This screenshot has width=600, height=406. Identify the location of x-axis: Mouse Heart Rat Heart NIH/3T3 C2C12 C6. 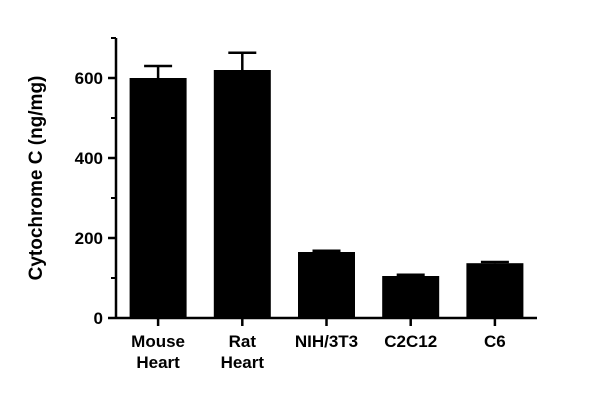
(326, 344).